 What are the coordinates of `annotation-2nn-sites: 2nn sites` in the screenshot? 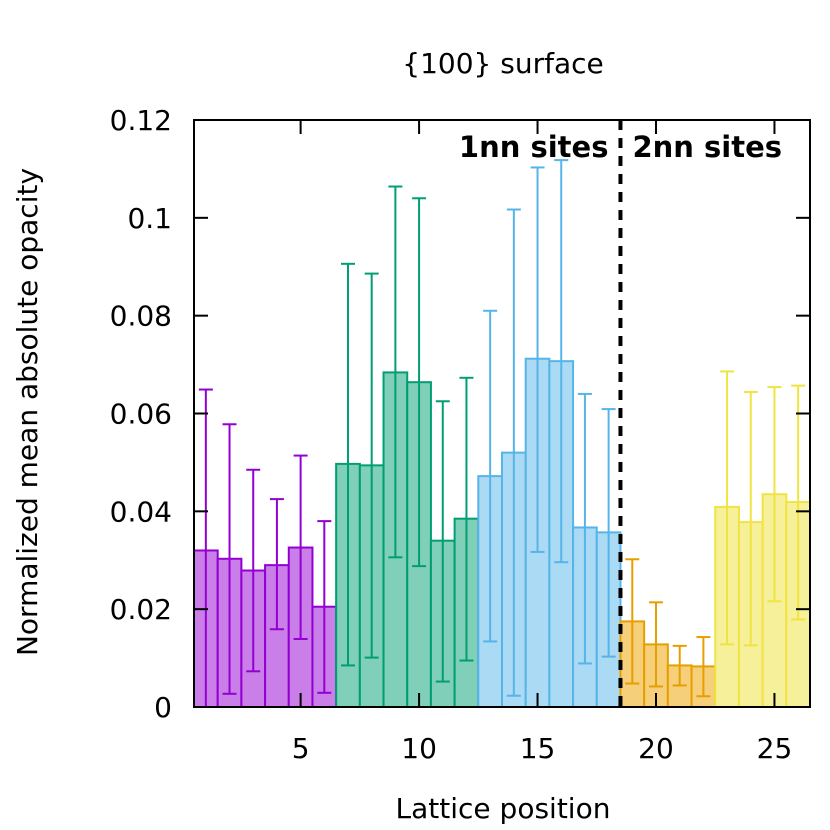 It's located at (707, 147).